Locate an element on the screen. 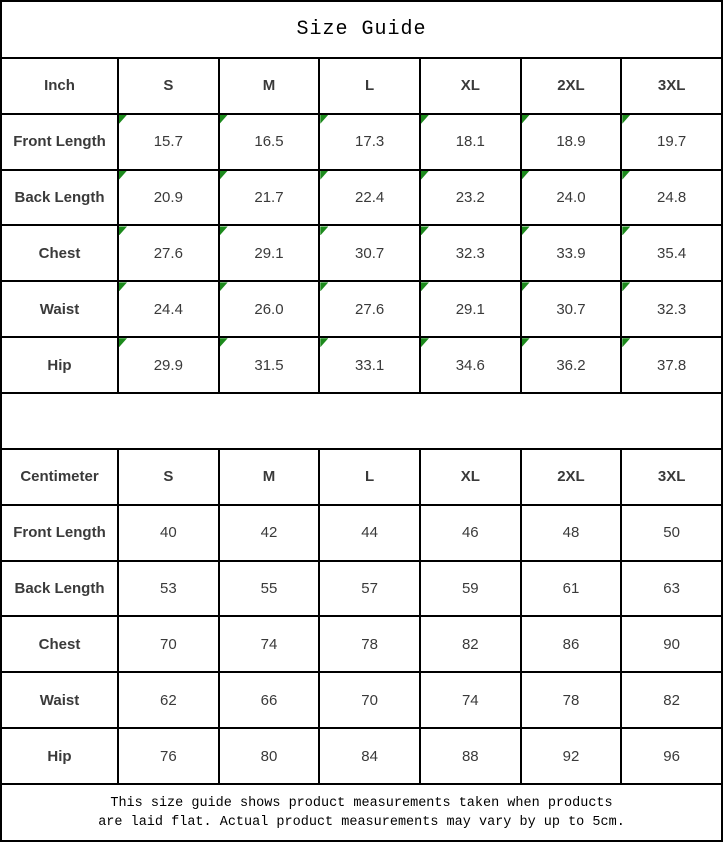  measurement-value-cell: 15.7 is located at coordinates (168, 141).